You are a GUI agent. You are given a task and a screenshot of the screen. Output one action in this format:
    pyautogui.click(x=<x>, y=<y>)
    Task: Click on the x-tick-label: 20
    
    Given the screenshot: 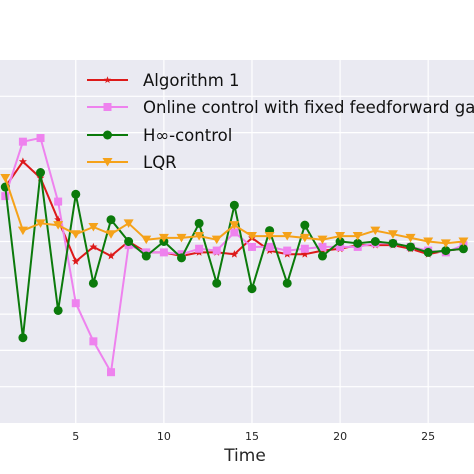 What is the action you would take?
    pyautogui.click(x=340, y=436)
    